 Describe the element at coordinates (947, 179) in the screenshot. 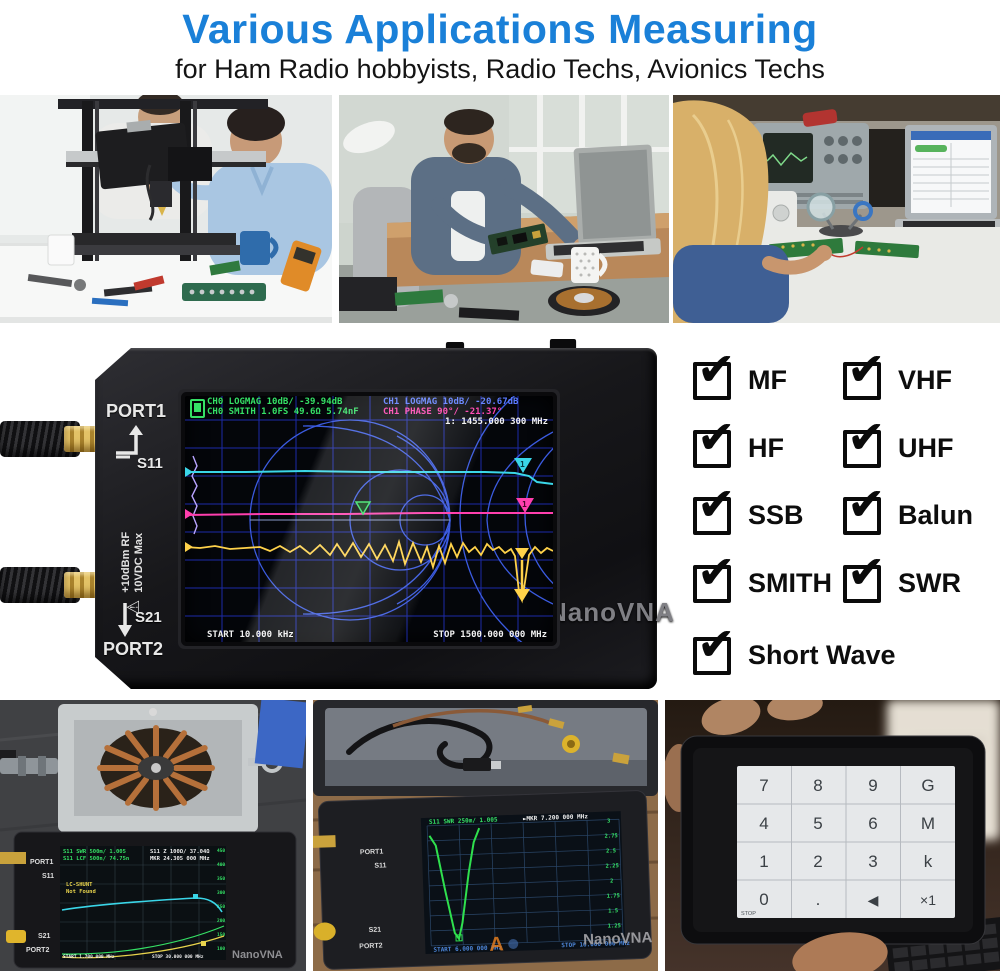

I see `laptop-software` at that location.